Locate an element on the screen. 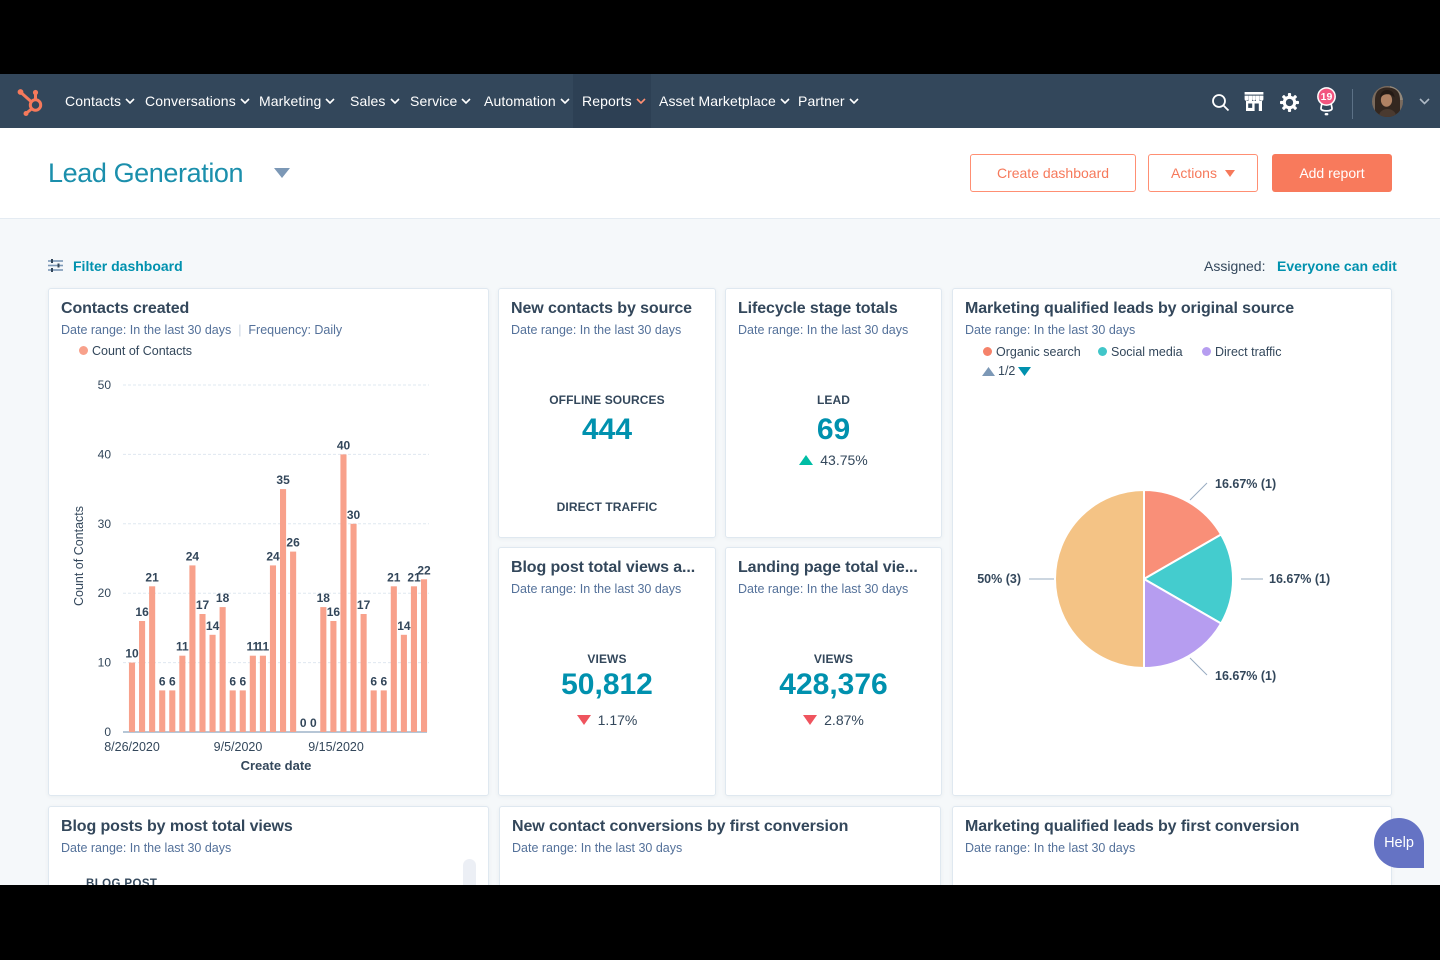 The width and height of the screenshot is (1440, 960). svg-text: 19 is located at coordinates (1327, 97).